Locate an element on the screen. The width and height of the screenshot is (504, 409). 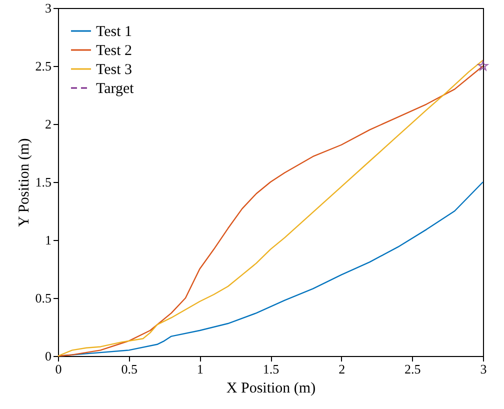
legend-label: Test 3 is located at coordinates (114, 70).